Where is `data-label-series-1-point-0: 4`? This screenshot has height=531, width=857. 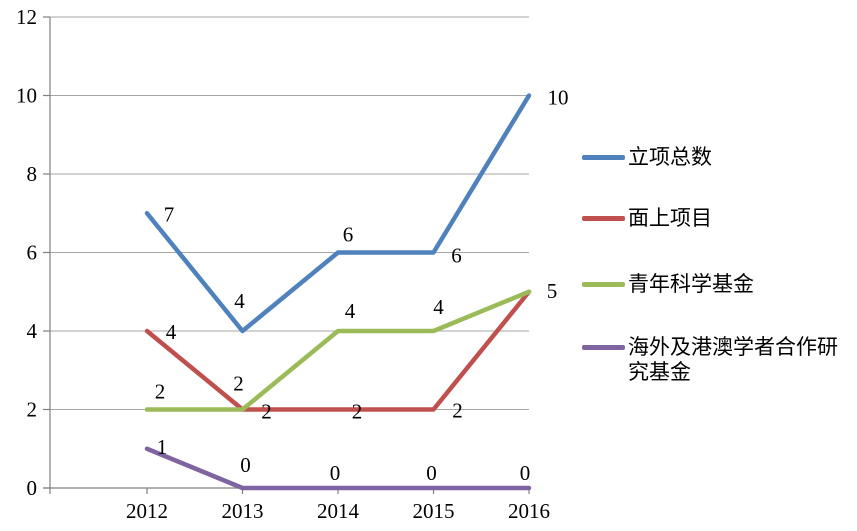
data-label-series-1-point-0: 4 is located at coordinates (171, 332).